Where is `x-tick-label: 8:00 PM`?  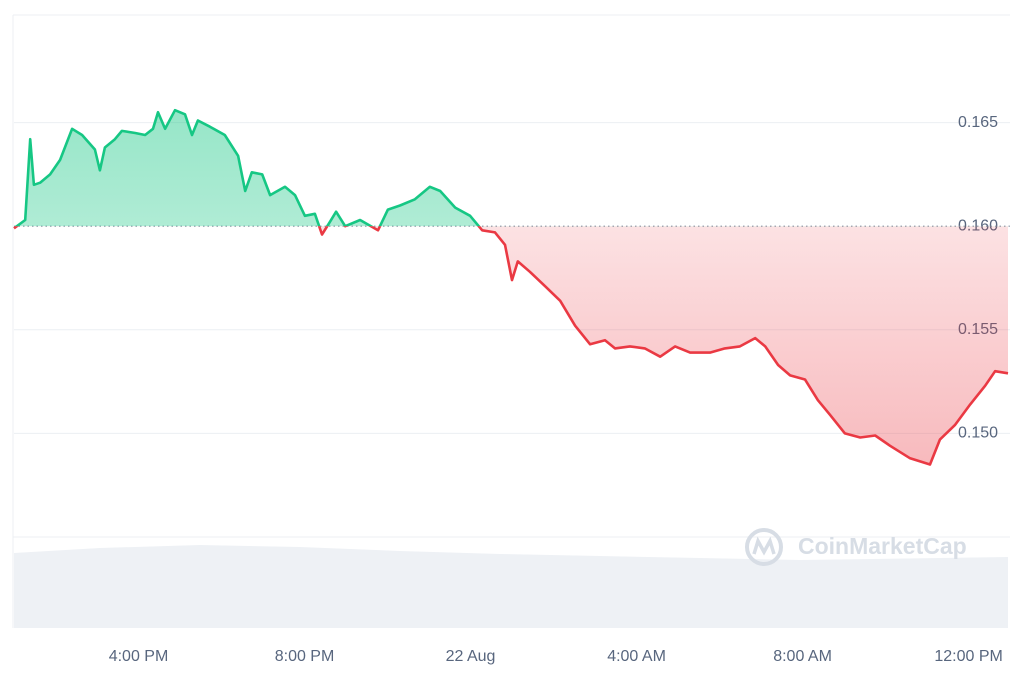
x-tick-label: 8:00 PM is located at coordinates (305, 656).